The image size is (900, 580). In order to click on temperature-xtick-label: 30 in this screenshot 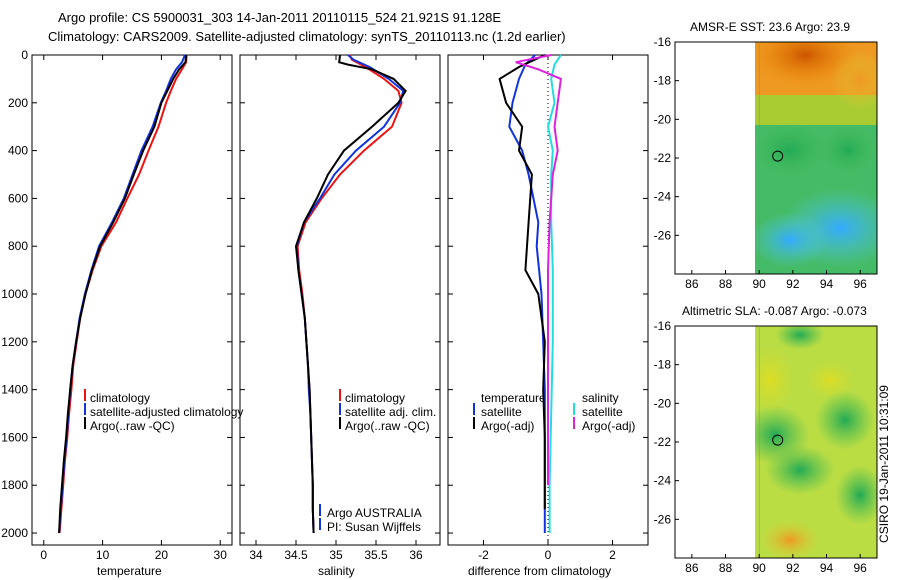, I will do `click(221, 555)`.